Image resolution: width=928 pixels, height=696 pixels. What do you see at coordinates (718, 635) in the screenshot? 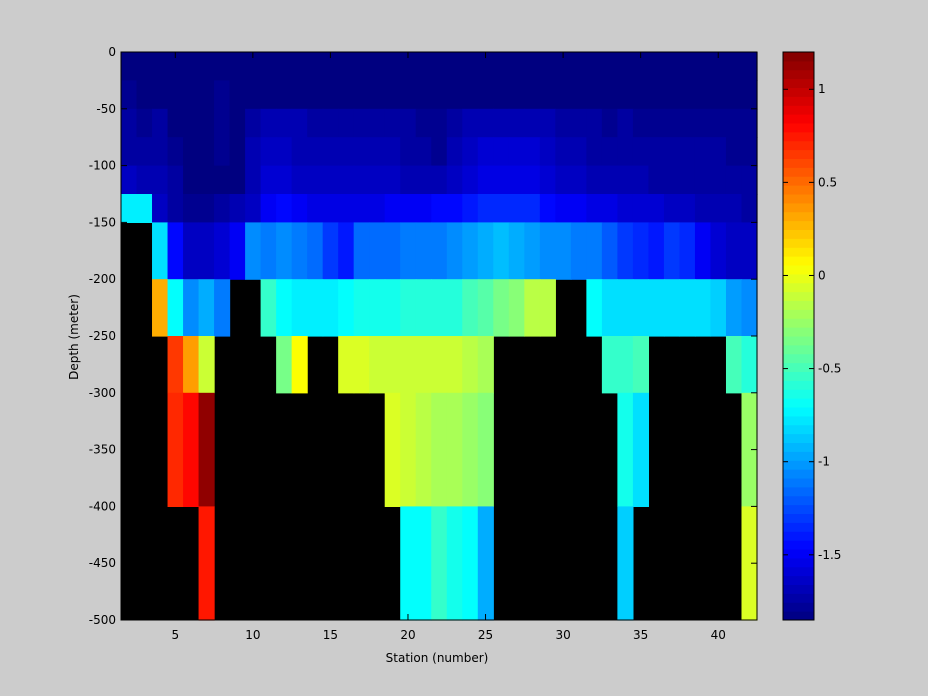
I see `x-tick-label: 40` at bounding box center [718, 635].